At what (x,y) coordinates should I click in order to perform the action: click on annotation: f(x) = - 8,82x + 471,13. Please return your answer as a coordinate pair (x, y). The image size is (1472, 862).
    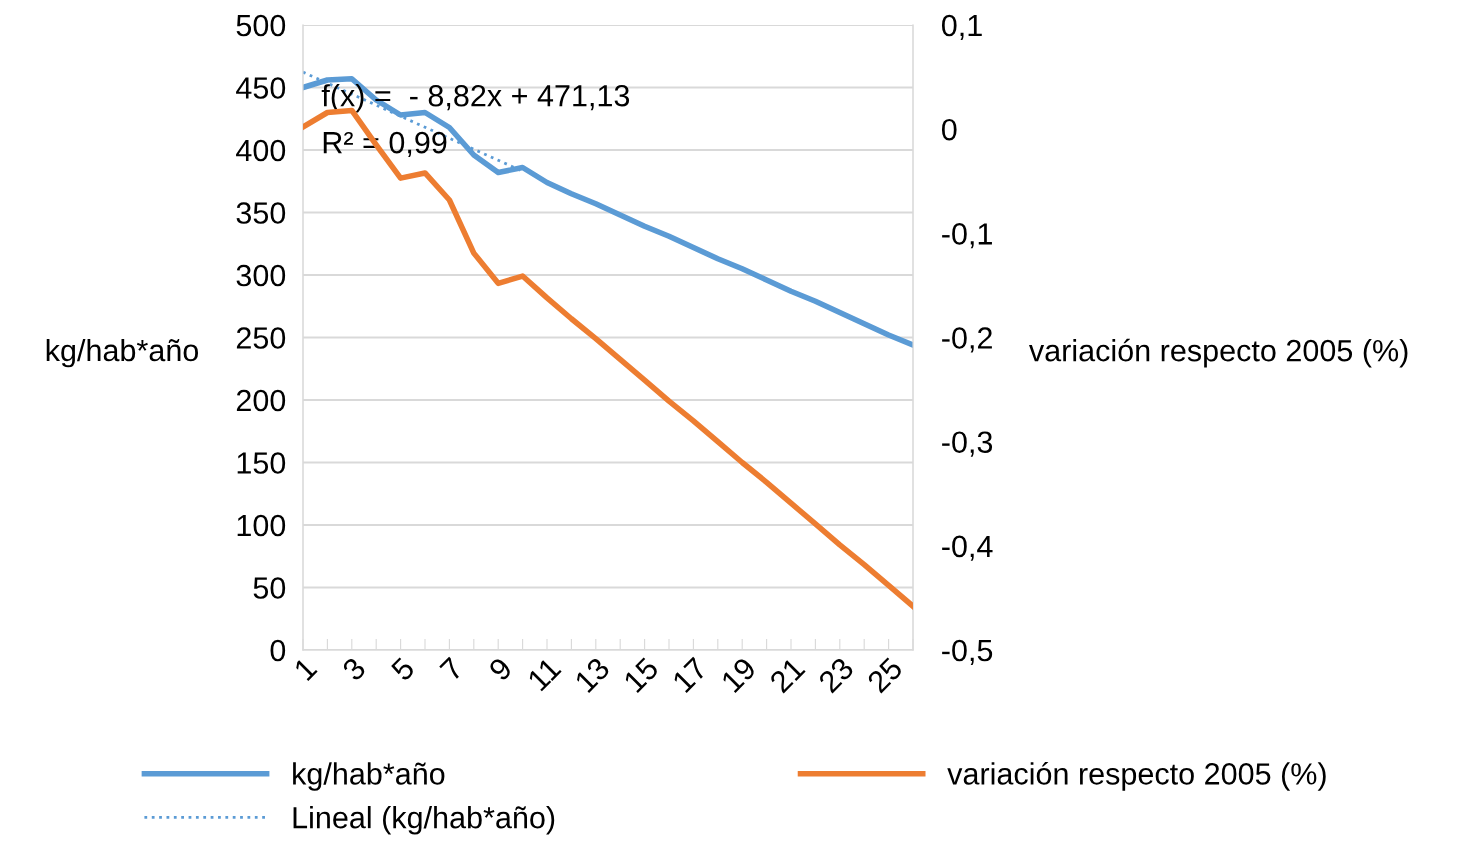
    Looking at the image, I should click on (475, 98).